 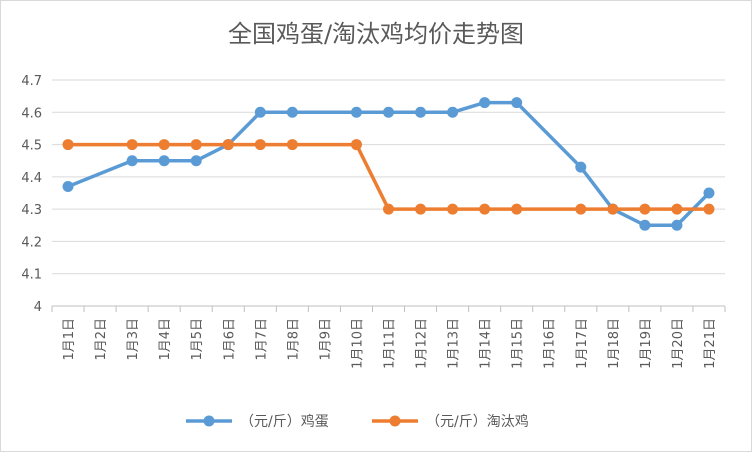 I want to click on x-tick-label: 1月17日, so click(x=582, y=343).